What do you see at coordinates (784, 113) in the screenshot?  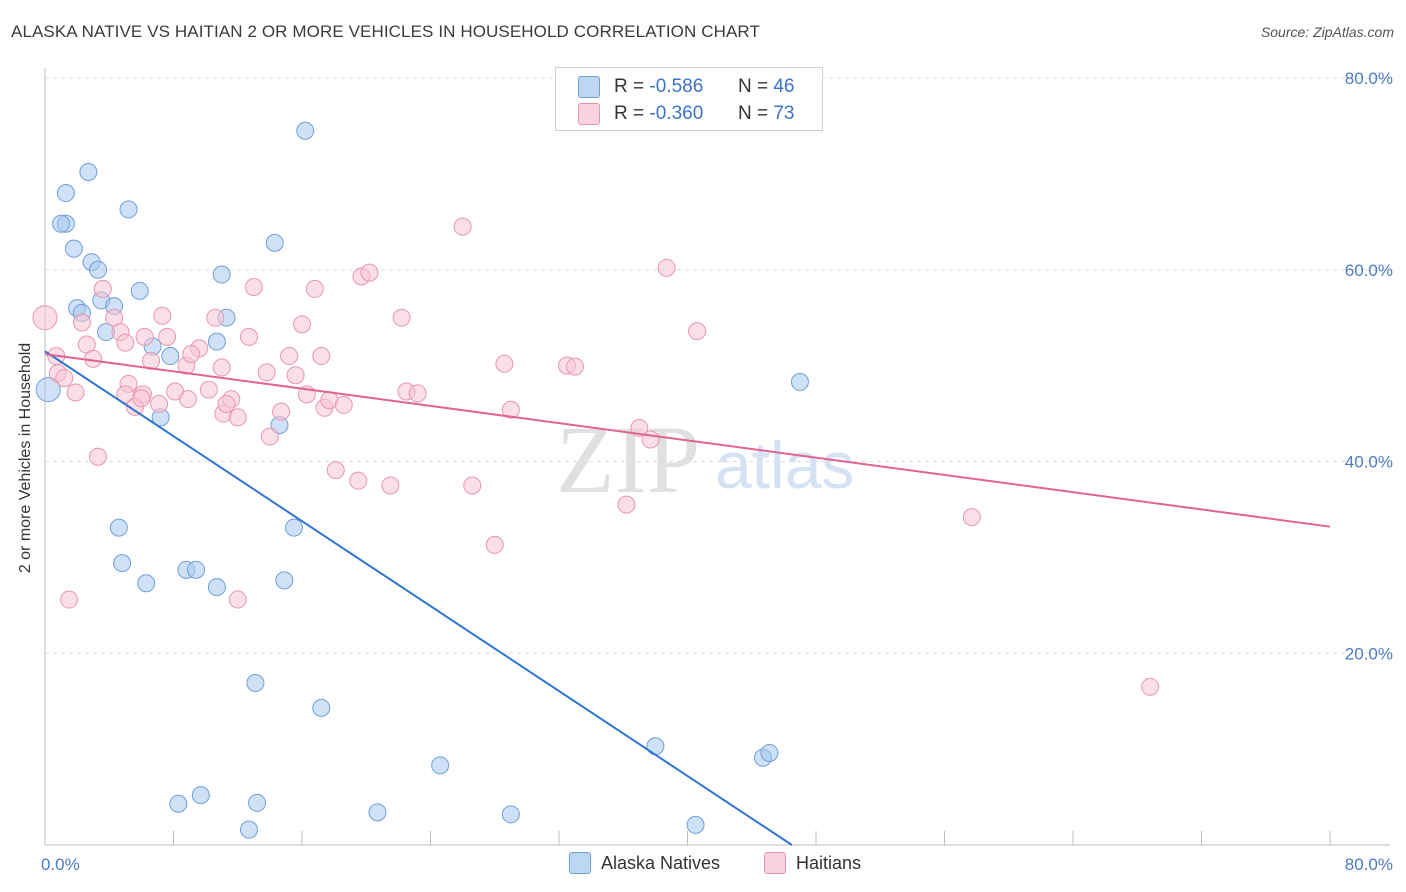 I see `legend-n-value-haitians: 73` at bounding box center [784, 113].